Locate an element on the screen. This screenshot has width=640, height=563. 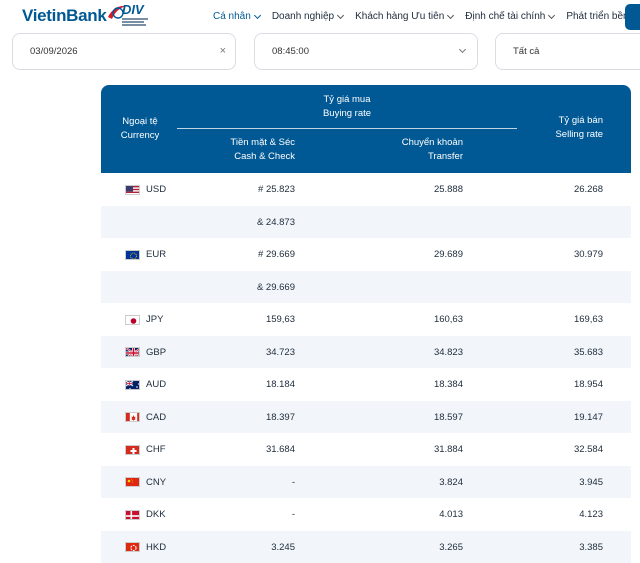
selling-rate: 30.979 is located at coordinates (553, 254).